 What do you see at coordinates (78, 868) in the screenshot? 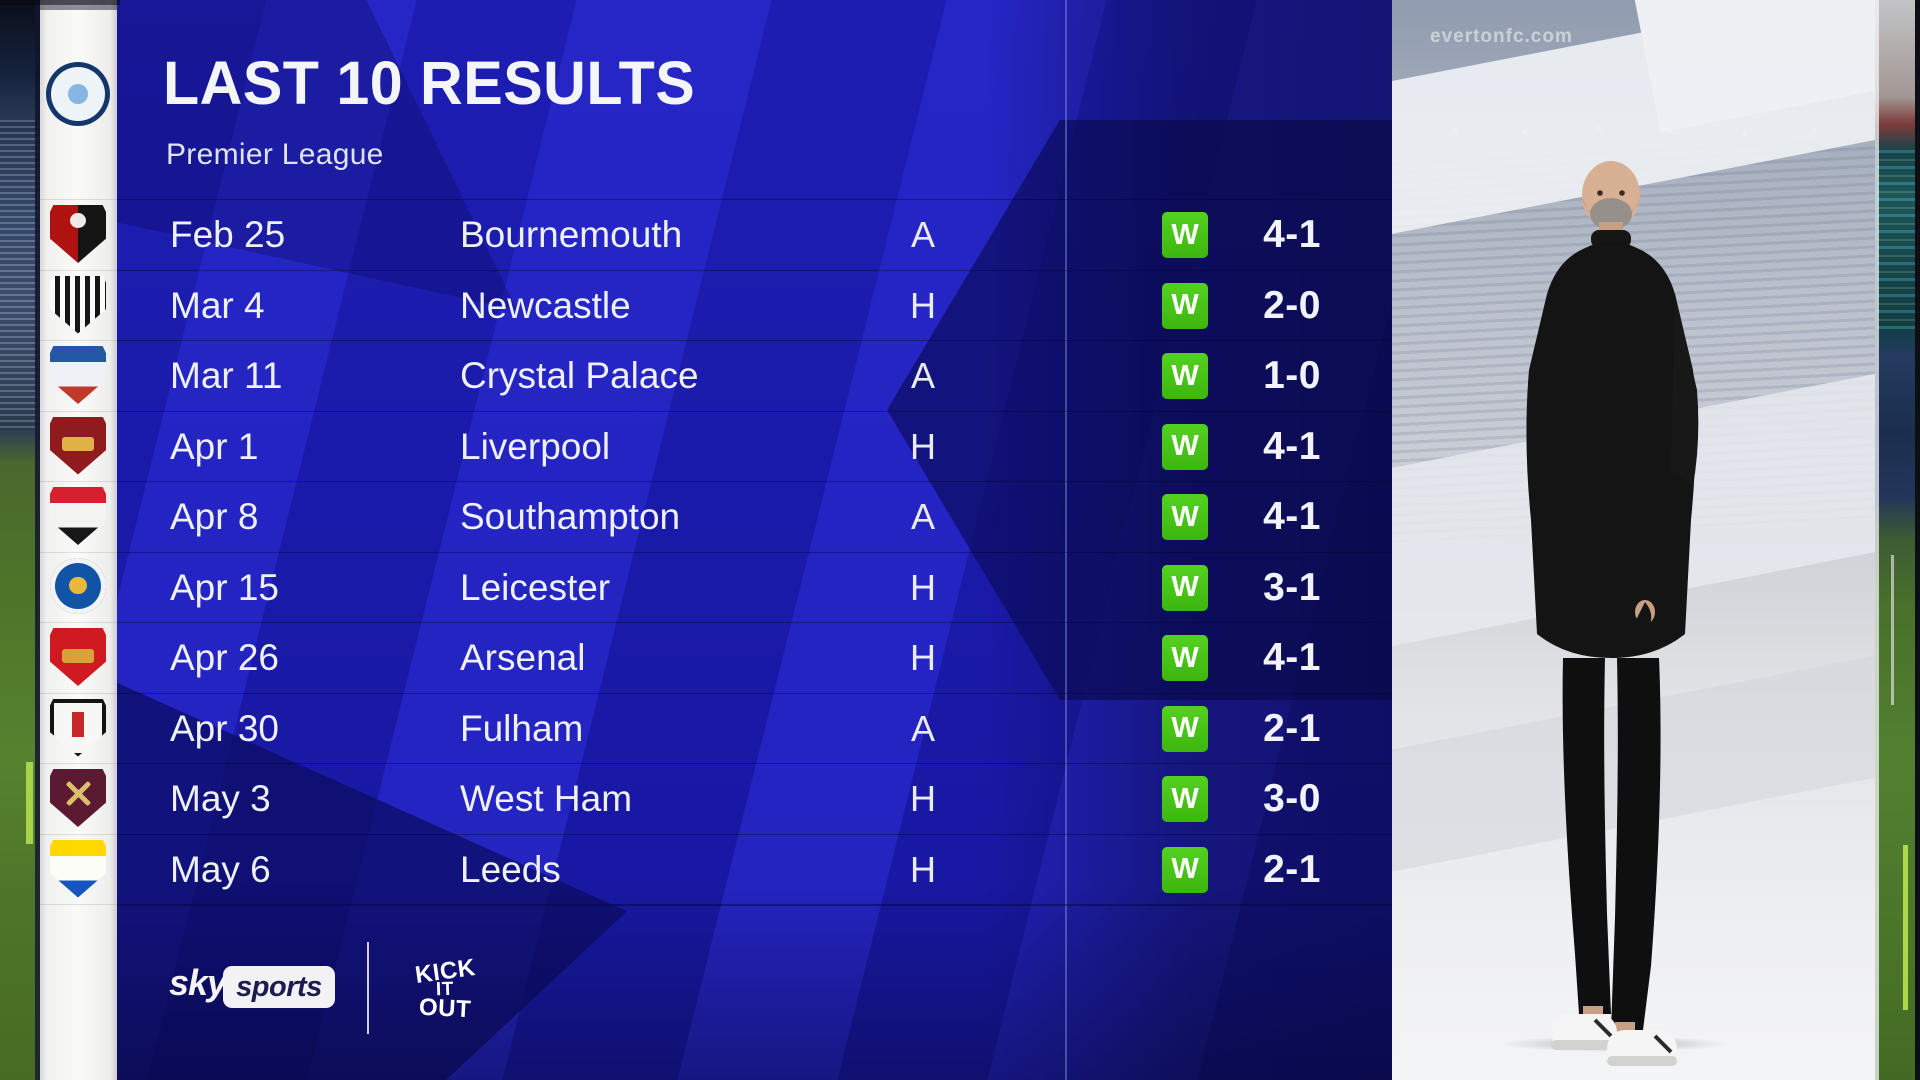
I see `leeds-crest` at bounding box center [78, 868].